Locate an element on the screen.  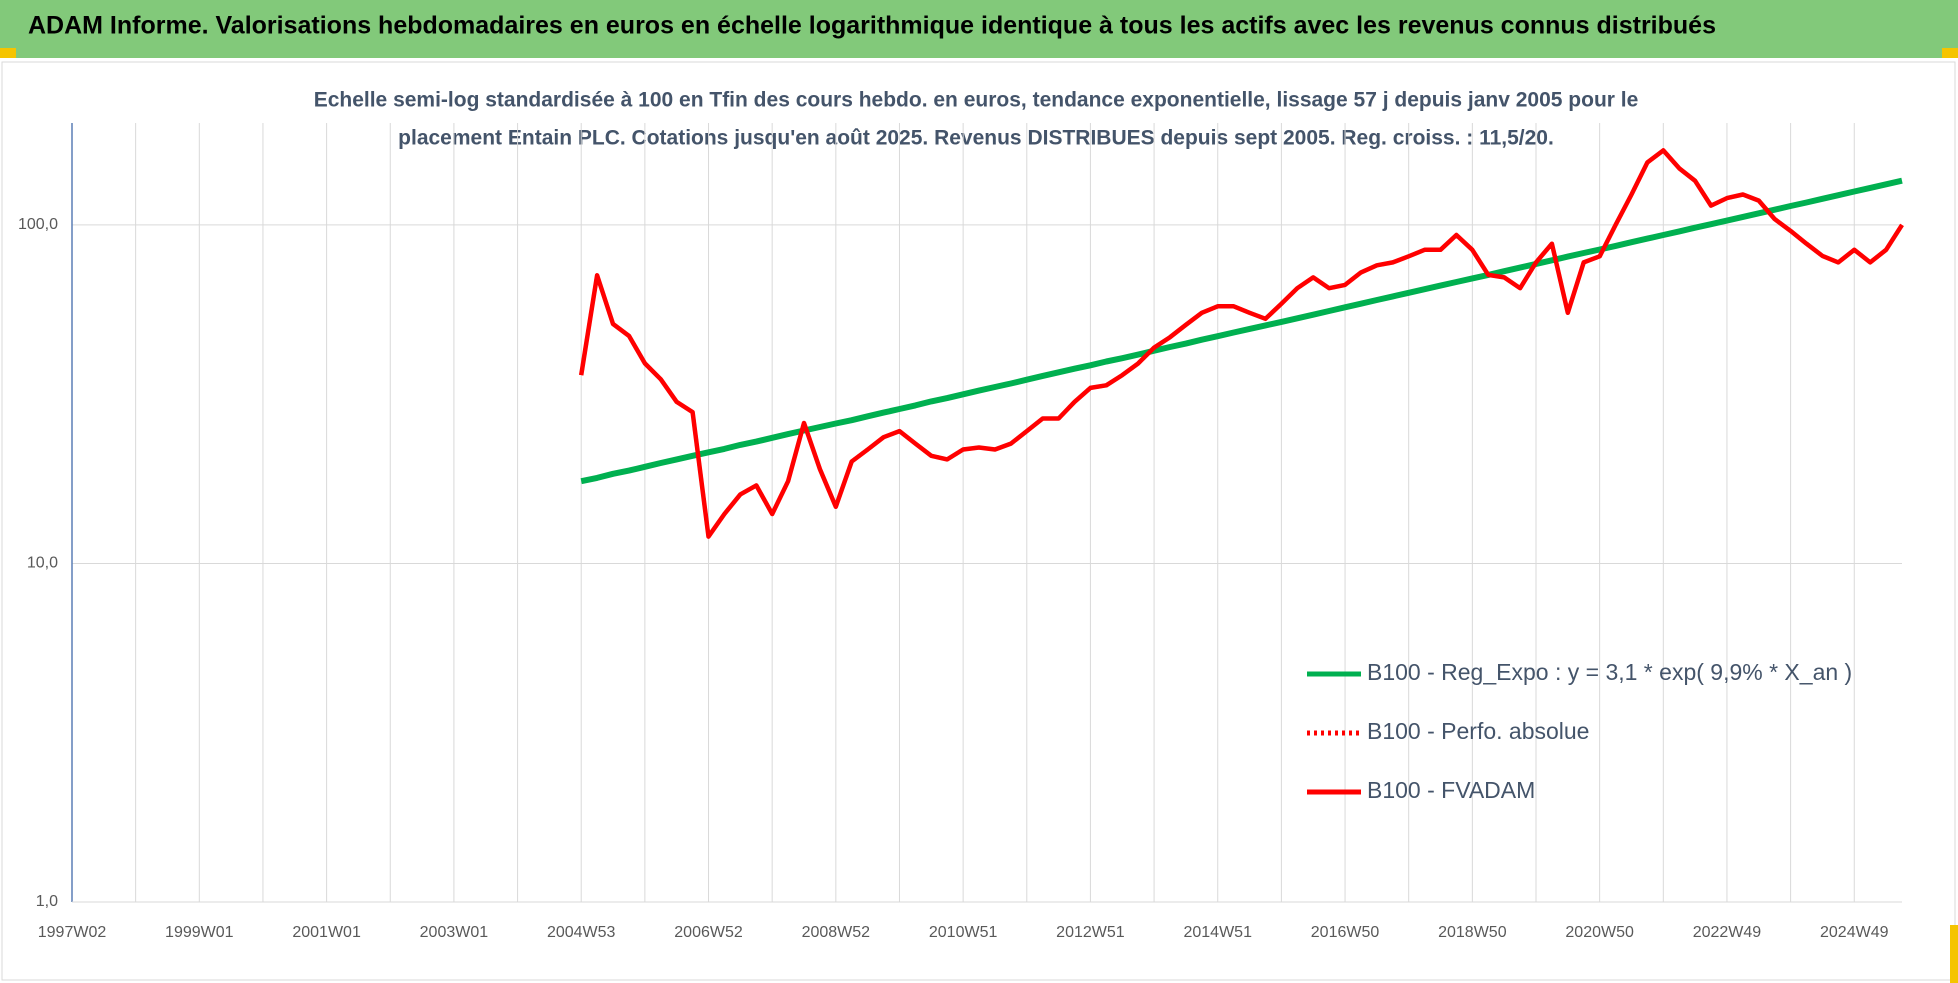
x-tick-label: 2016W50 is located at coordinates (1345, 932).